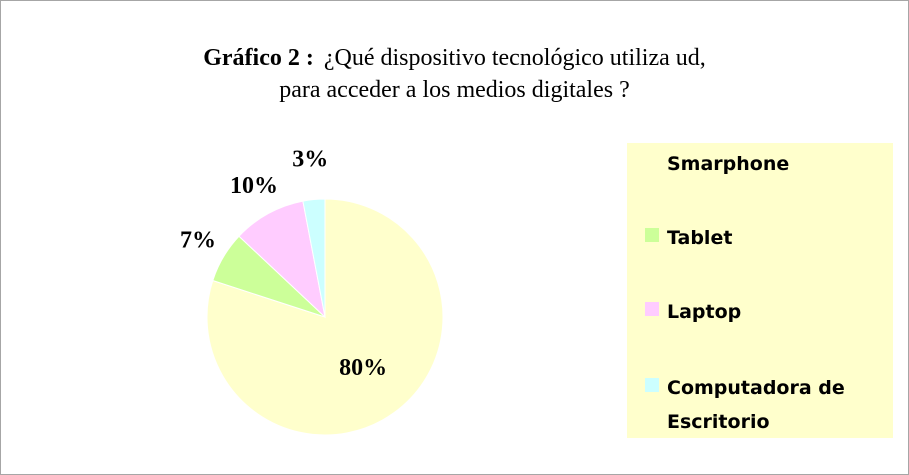 This screenshot has width=909, height=475. What do you see at coordinates (254, 186) in the screenshot?
I see `data-label: 10%` at bounding box center [254, 186].